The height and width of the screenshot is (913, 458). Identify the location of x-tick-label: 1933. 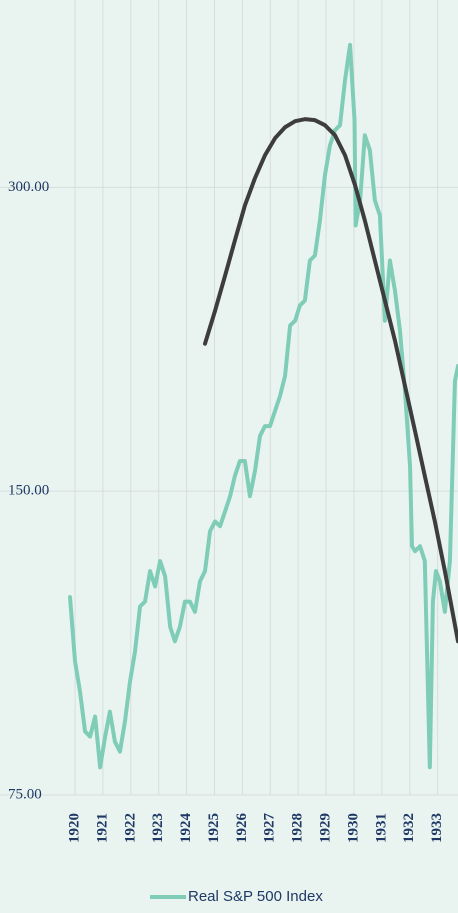
(437, 828).